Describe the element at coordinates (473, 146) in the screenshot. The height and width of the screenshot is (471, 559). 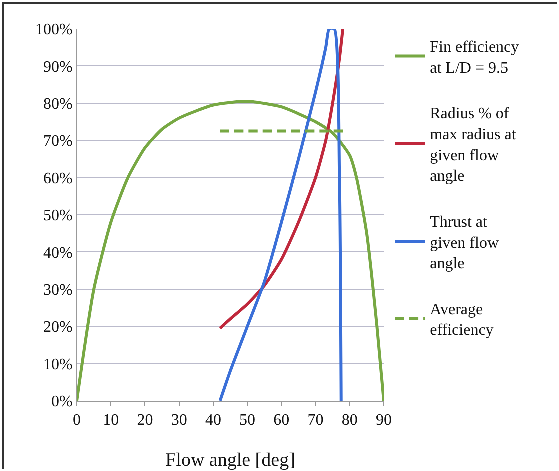
I see `legend-label: Radius % of max radius at given flow angle` at that location.